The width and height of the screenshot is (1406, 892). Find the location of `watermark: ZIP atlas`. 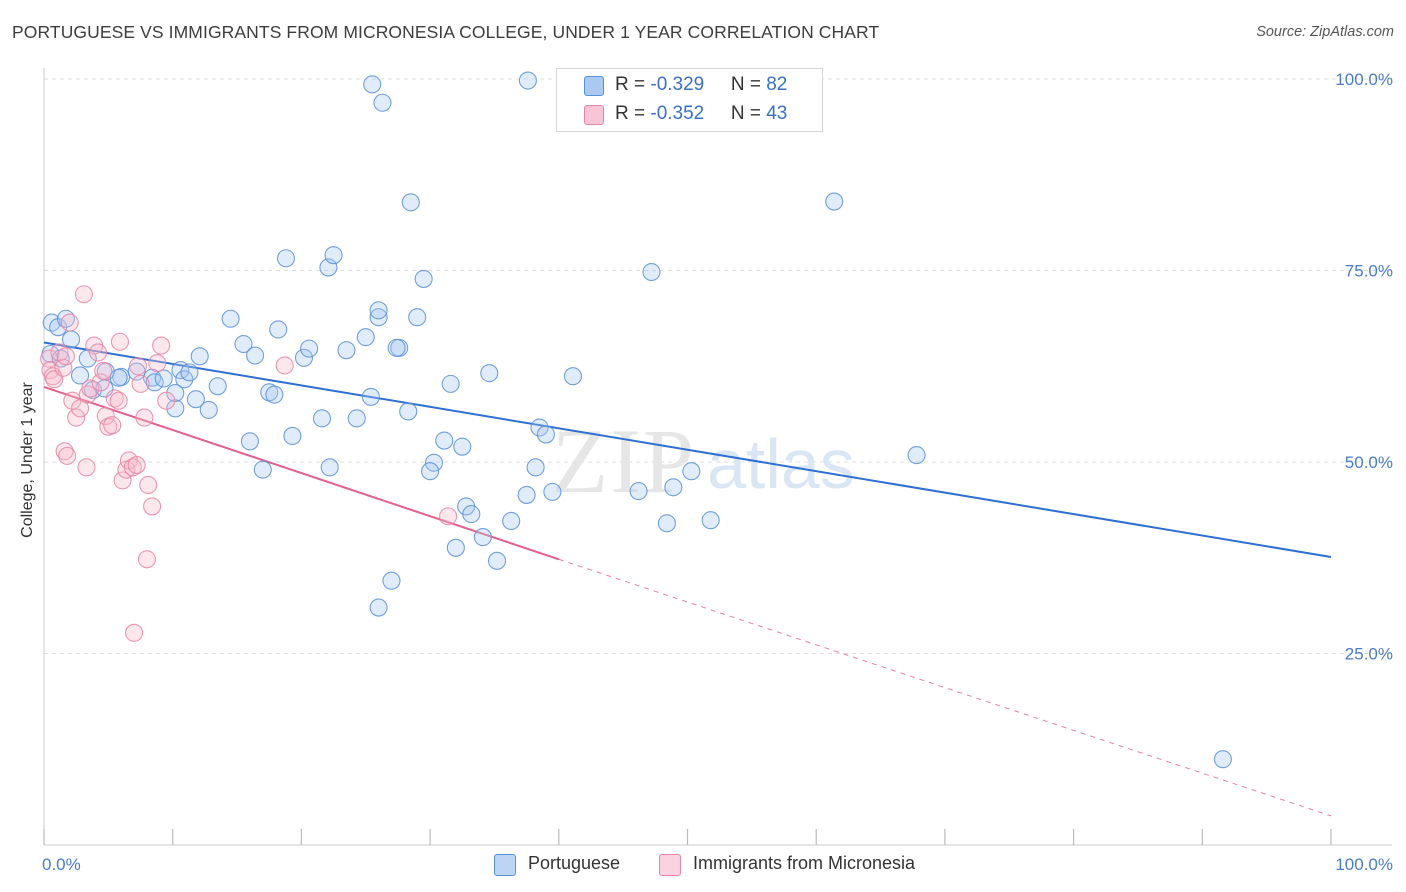

watermark: ZIP atlas is located at coordinates (703, 461).